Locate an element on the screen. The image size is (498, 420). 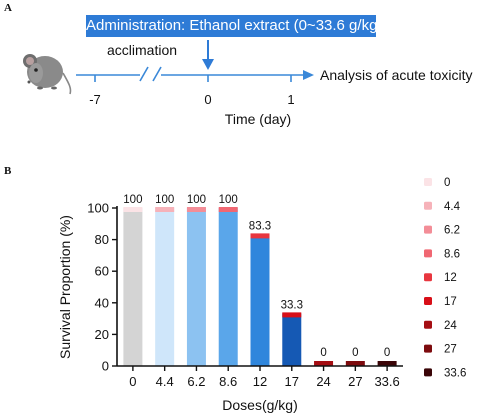
legend-label-0: 0 is located at coordinates (447, 183).